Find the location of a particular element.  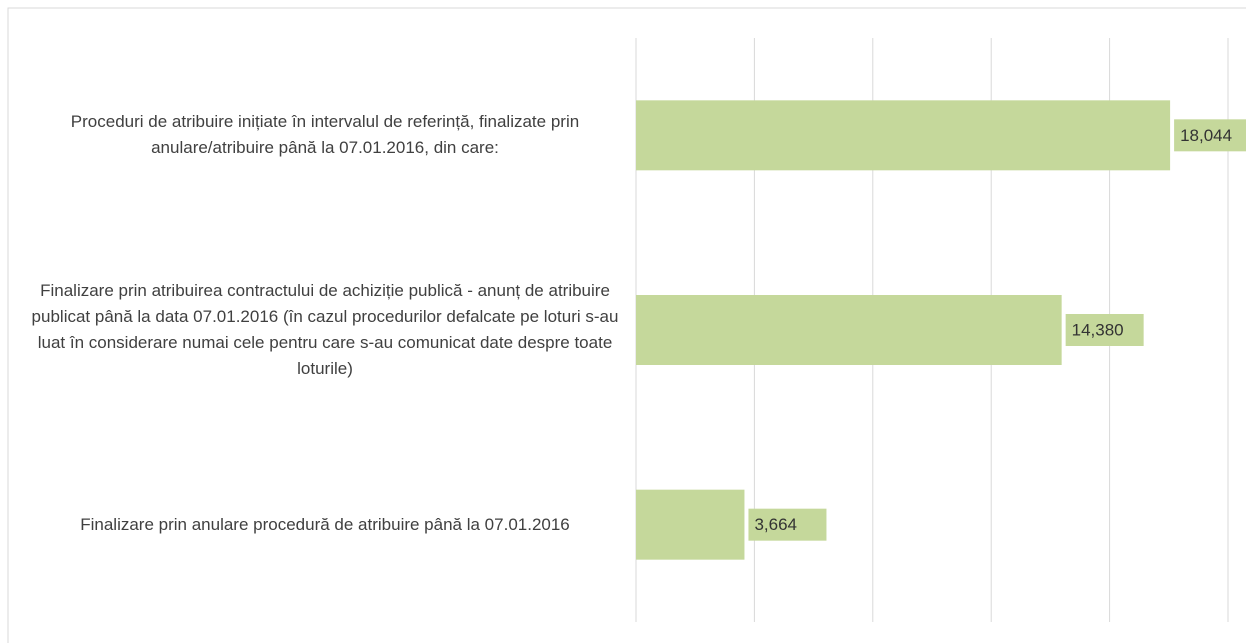

data-label: 18,044 is located at coordinates (1206, 135).